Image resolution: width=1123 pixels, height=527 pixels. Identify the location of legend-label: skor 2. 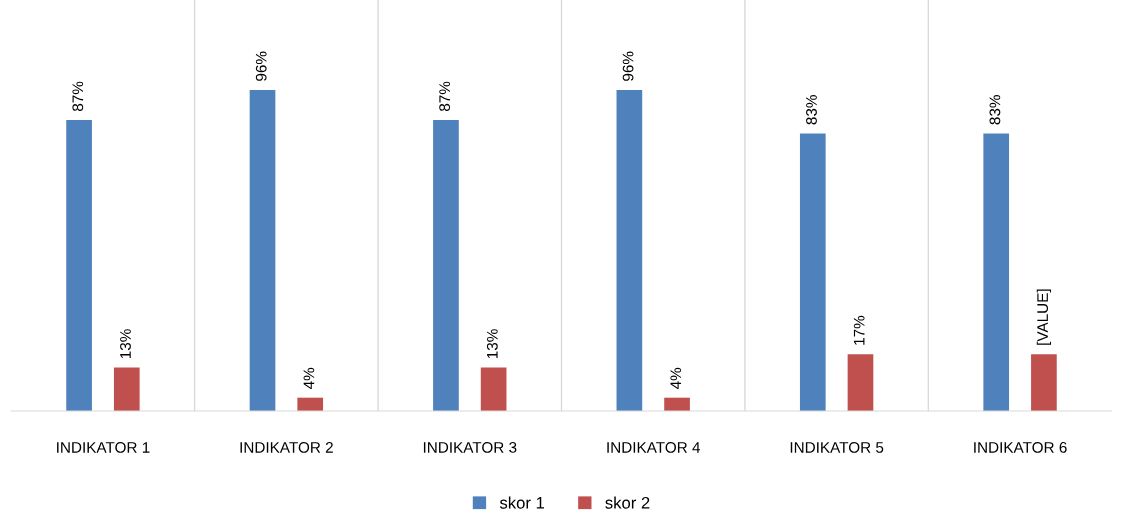
(627, 502).